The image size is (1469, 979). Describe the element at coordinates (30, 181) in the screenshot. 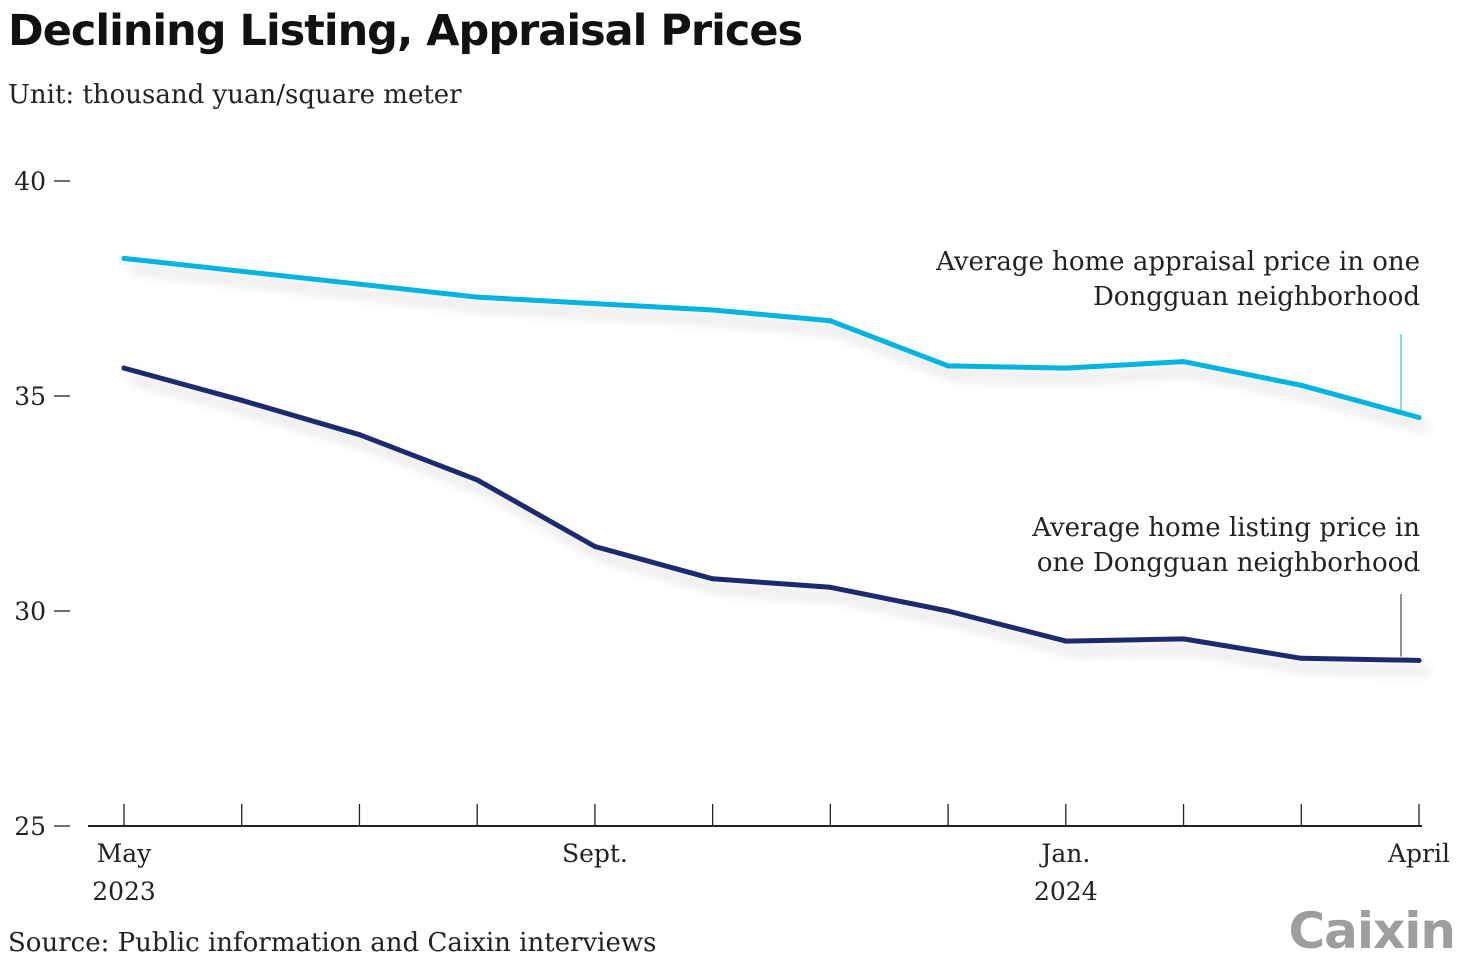

I see `y-tick-label: 40` at that location.